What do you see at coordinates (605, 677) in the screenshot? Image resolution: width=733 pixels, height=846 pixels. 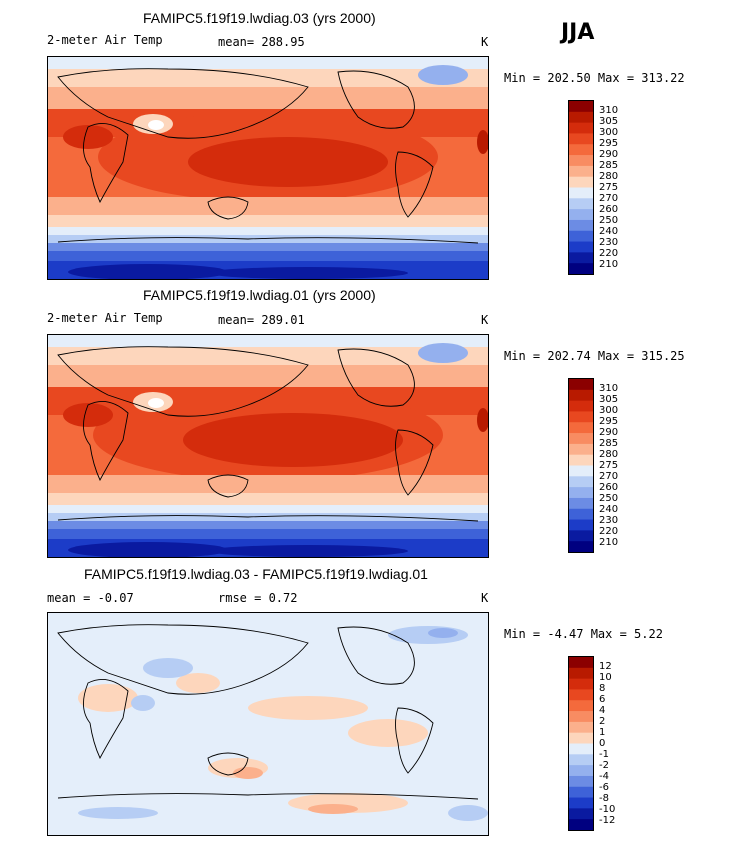 I see `panel-3-cb-label-2: 10` at bounding box center [605, 677].